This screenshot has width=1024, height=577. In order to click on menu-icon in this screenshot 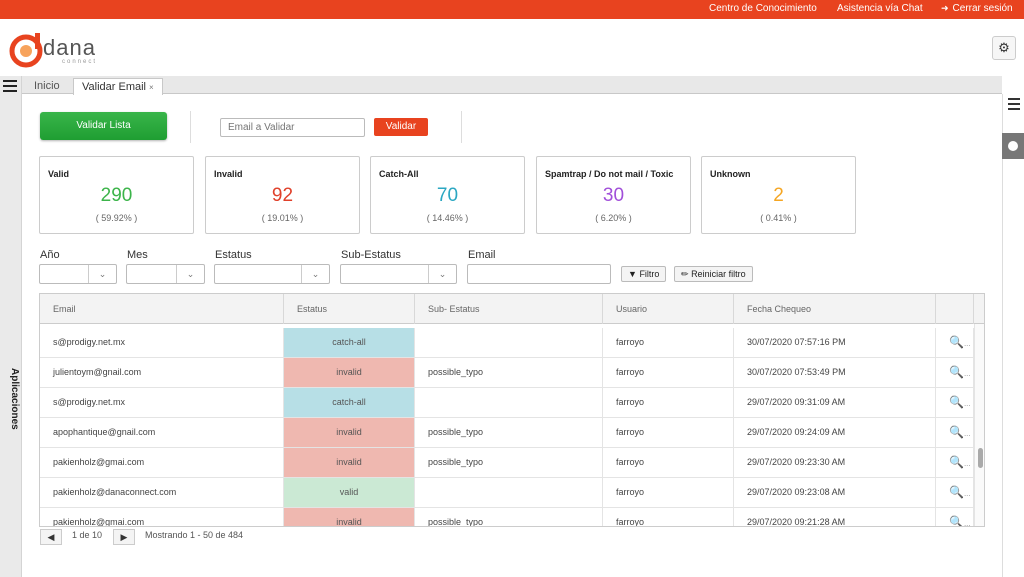, I will do `click(10, 87)`.